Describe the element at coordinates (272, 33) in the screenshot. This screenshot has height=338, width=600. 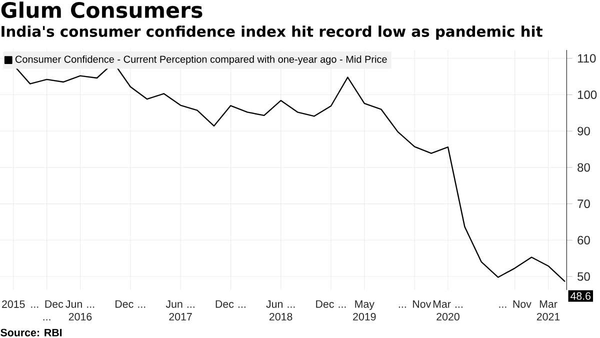
I see `chart-subtitle: India's consumer confidence index hit record low as pandemic hit` at that location.